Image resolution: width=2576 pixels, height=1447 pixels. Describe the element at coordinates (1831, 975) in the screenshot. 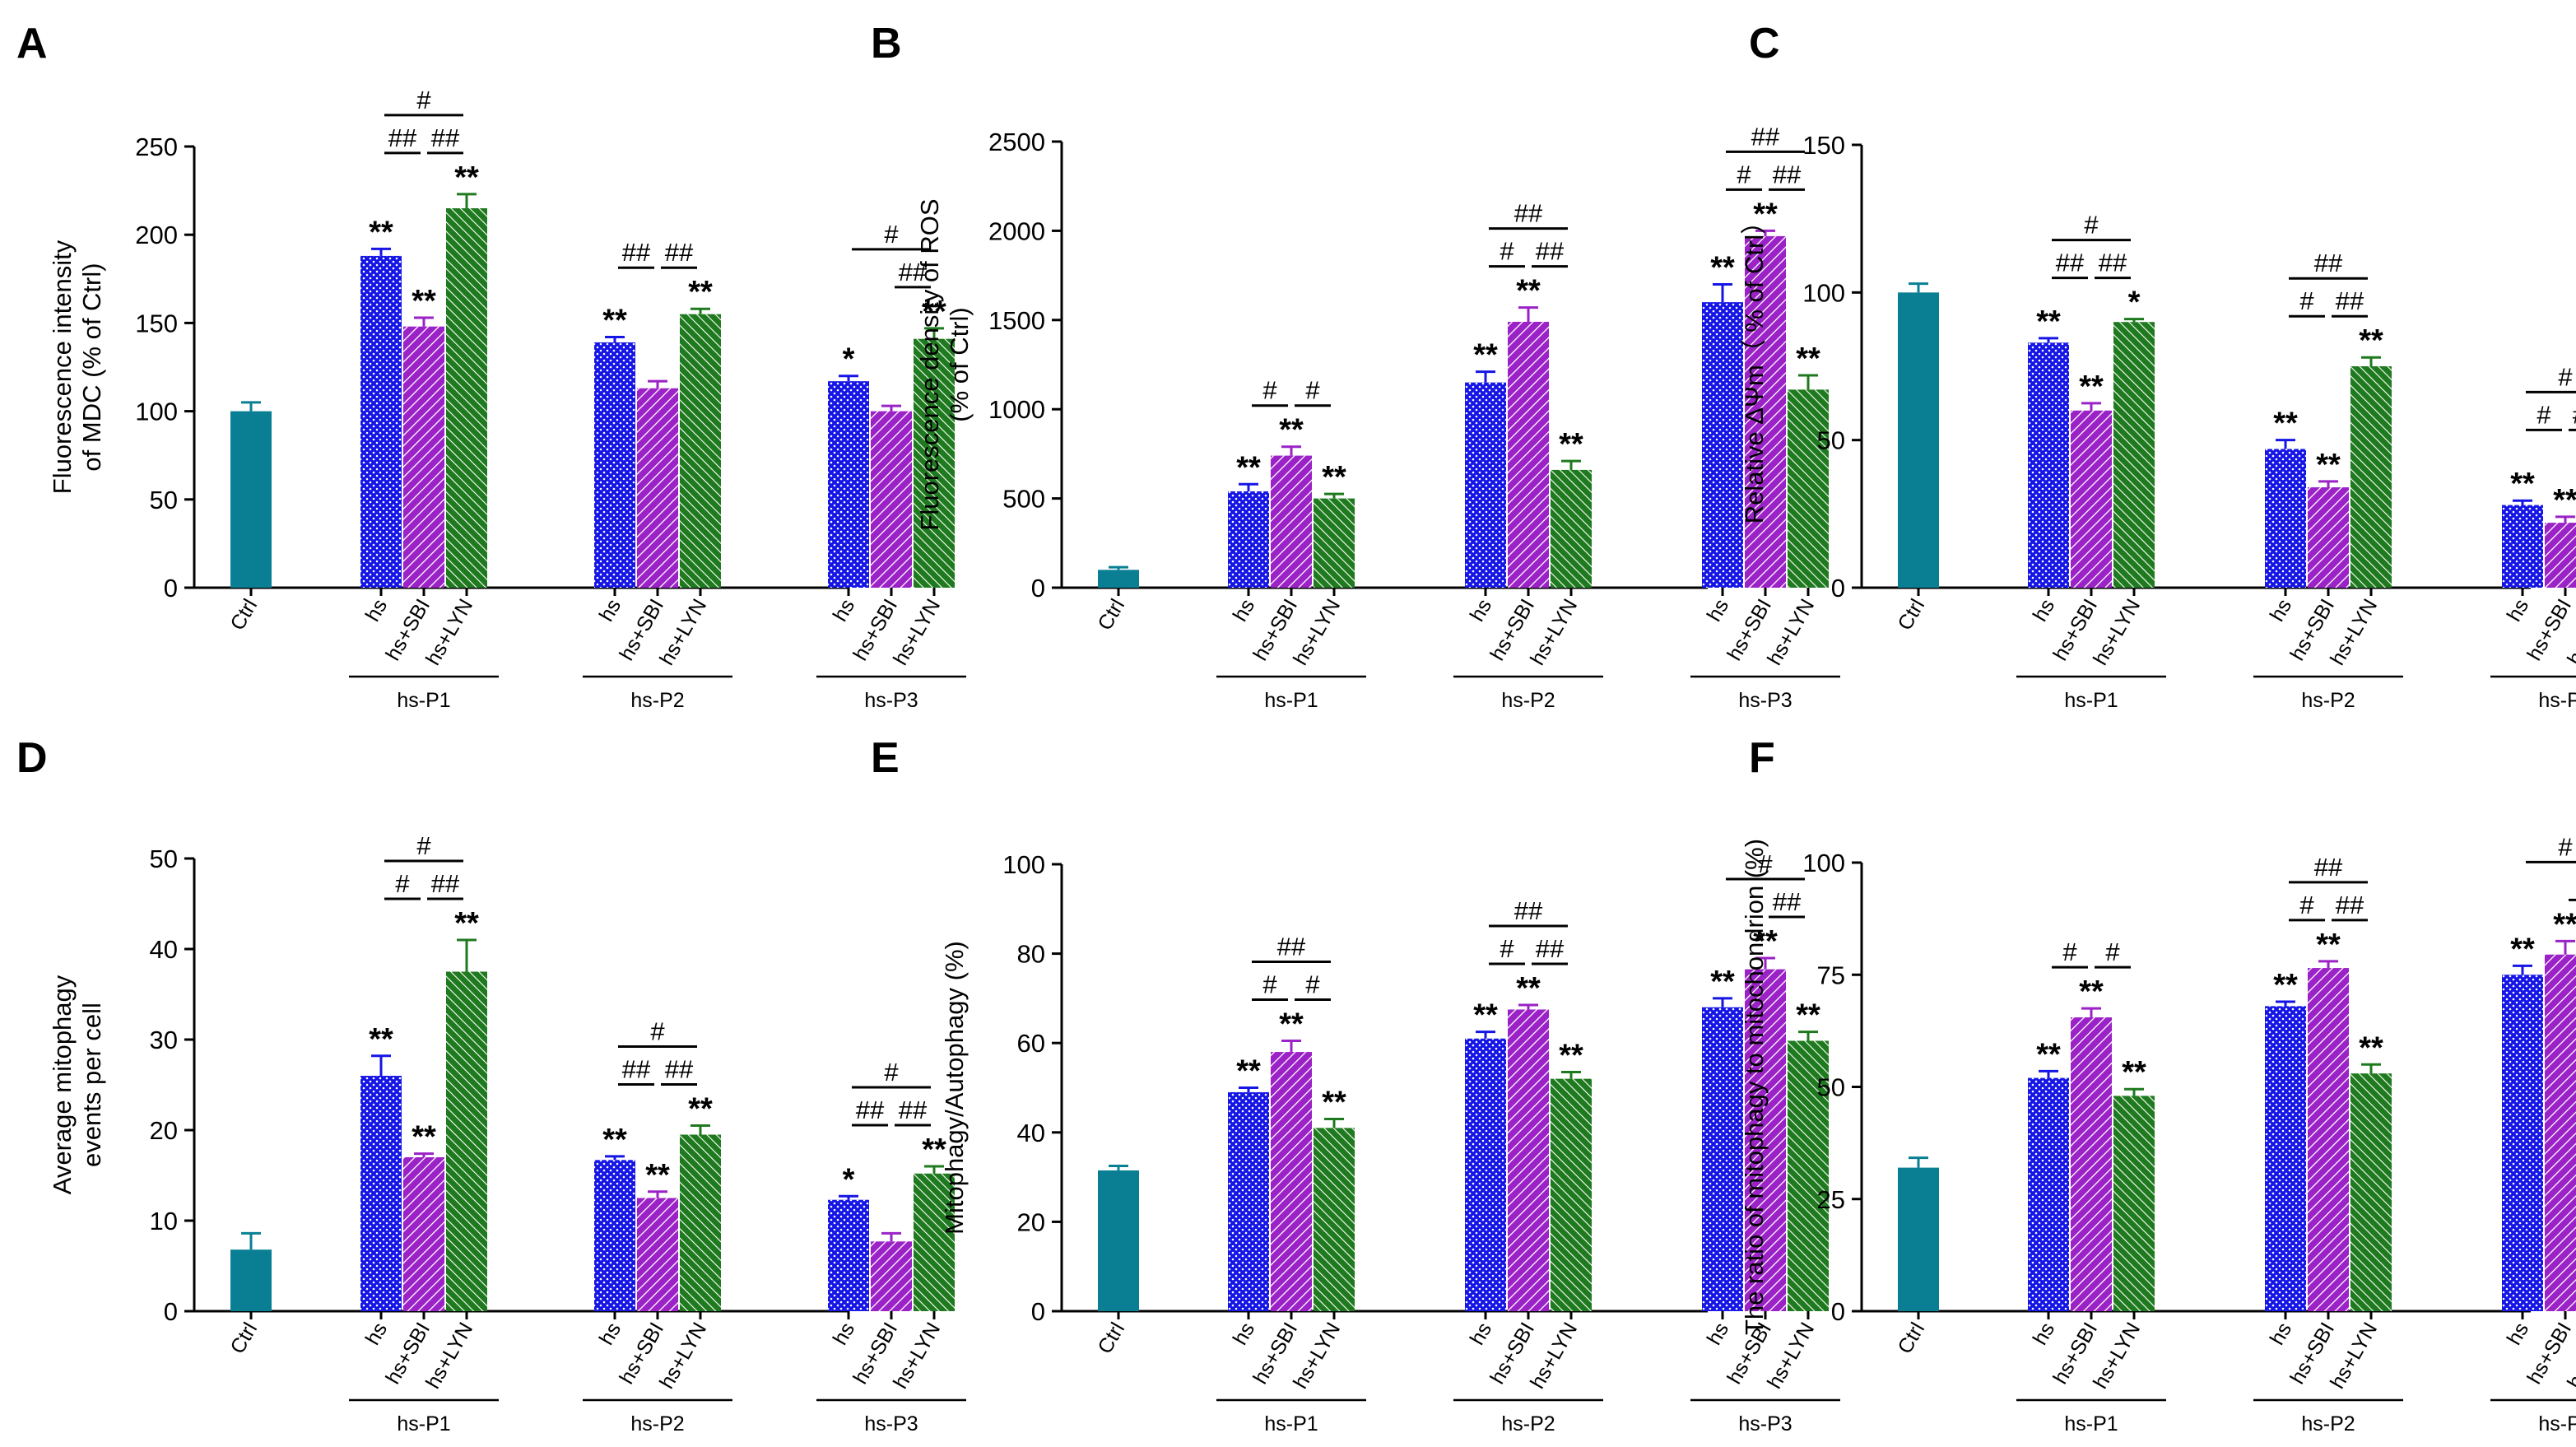

I see `y-tick-label: 75` at that location.